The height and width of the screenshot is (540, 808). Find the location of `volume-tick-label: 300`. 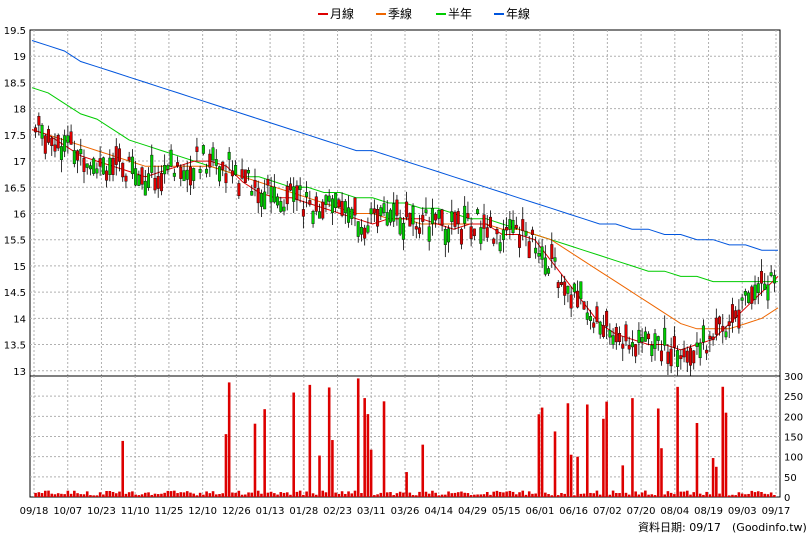

volume-tick-label: 300 is located at coordinates (793, 377).